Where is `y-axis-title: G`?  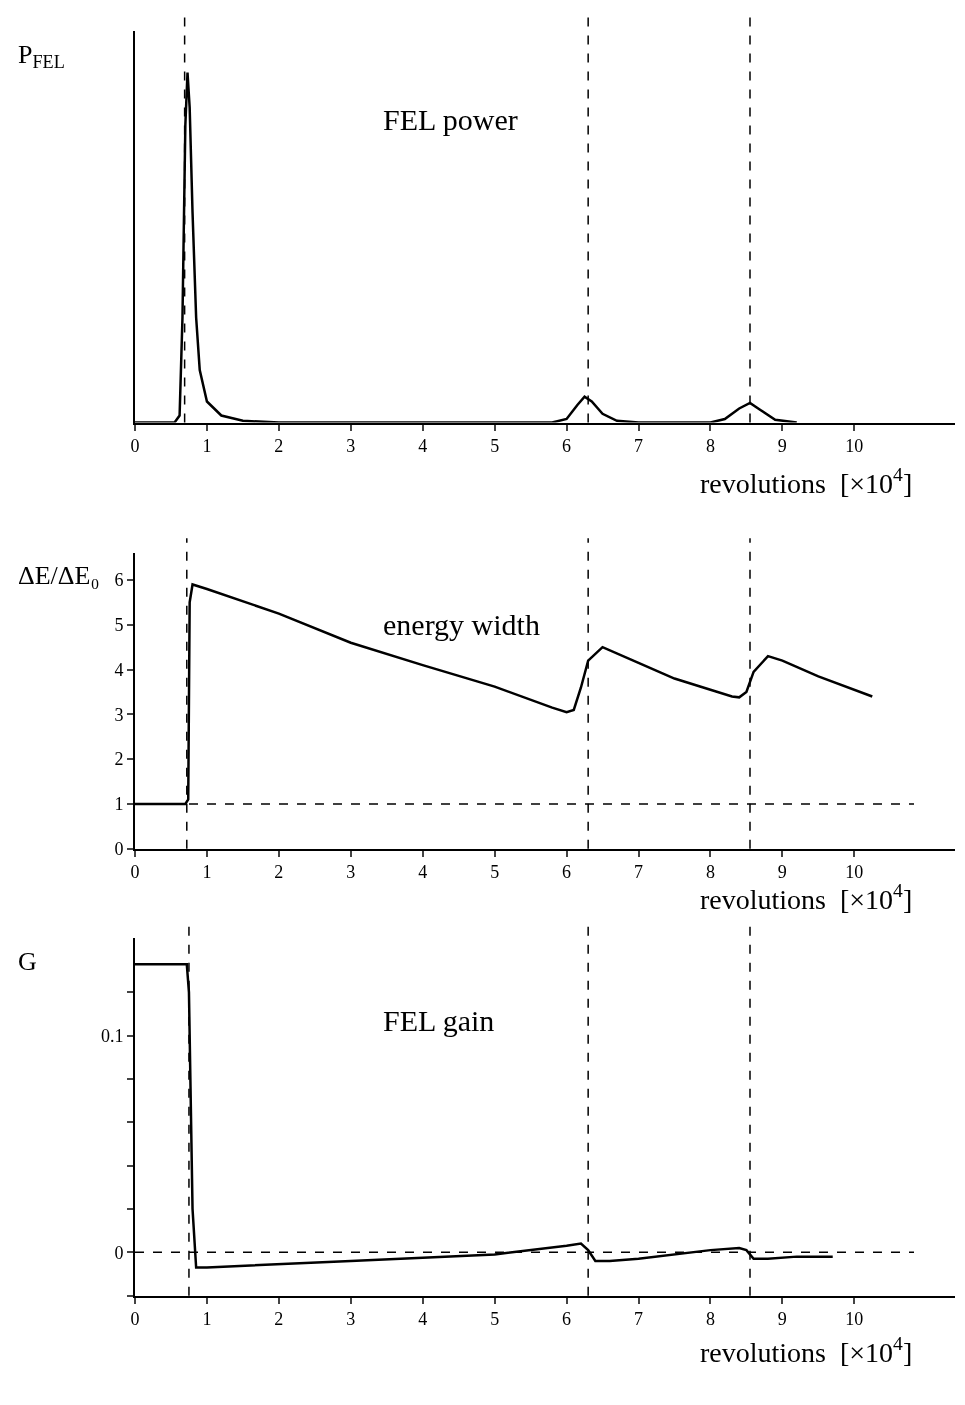
y-axis-title: G is located at coordinates (27, 961).